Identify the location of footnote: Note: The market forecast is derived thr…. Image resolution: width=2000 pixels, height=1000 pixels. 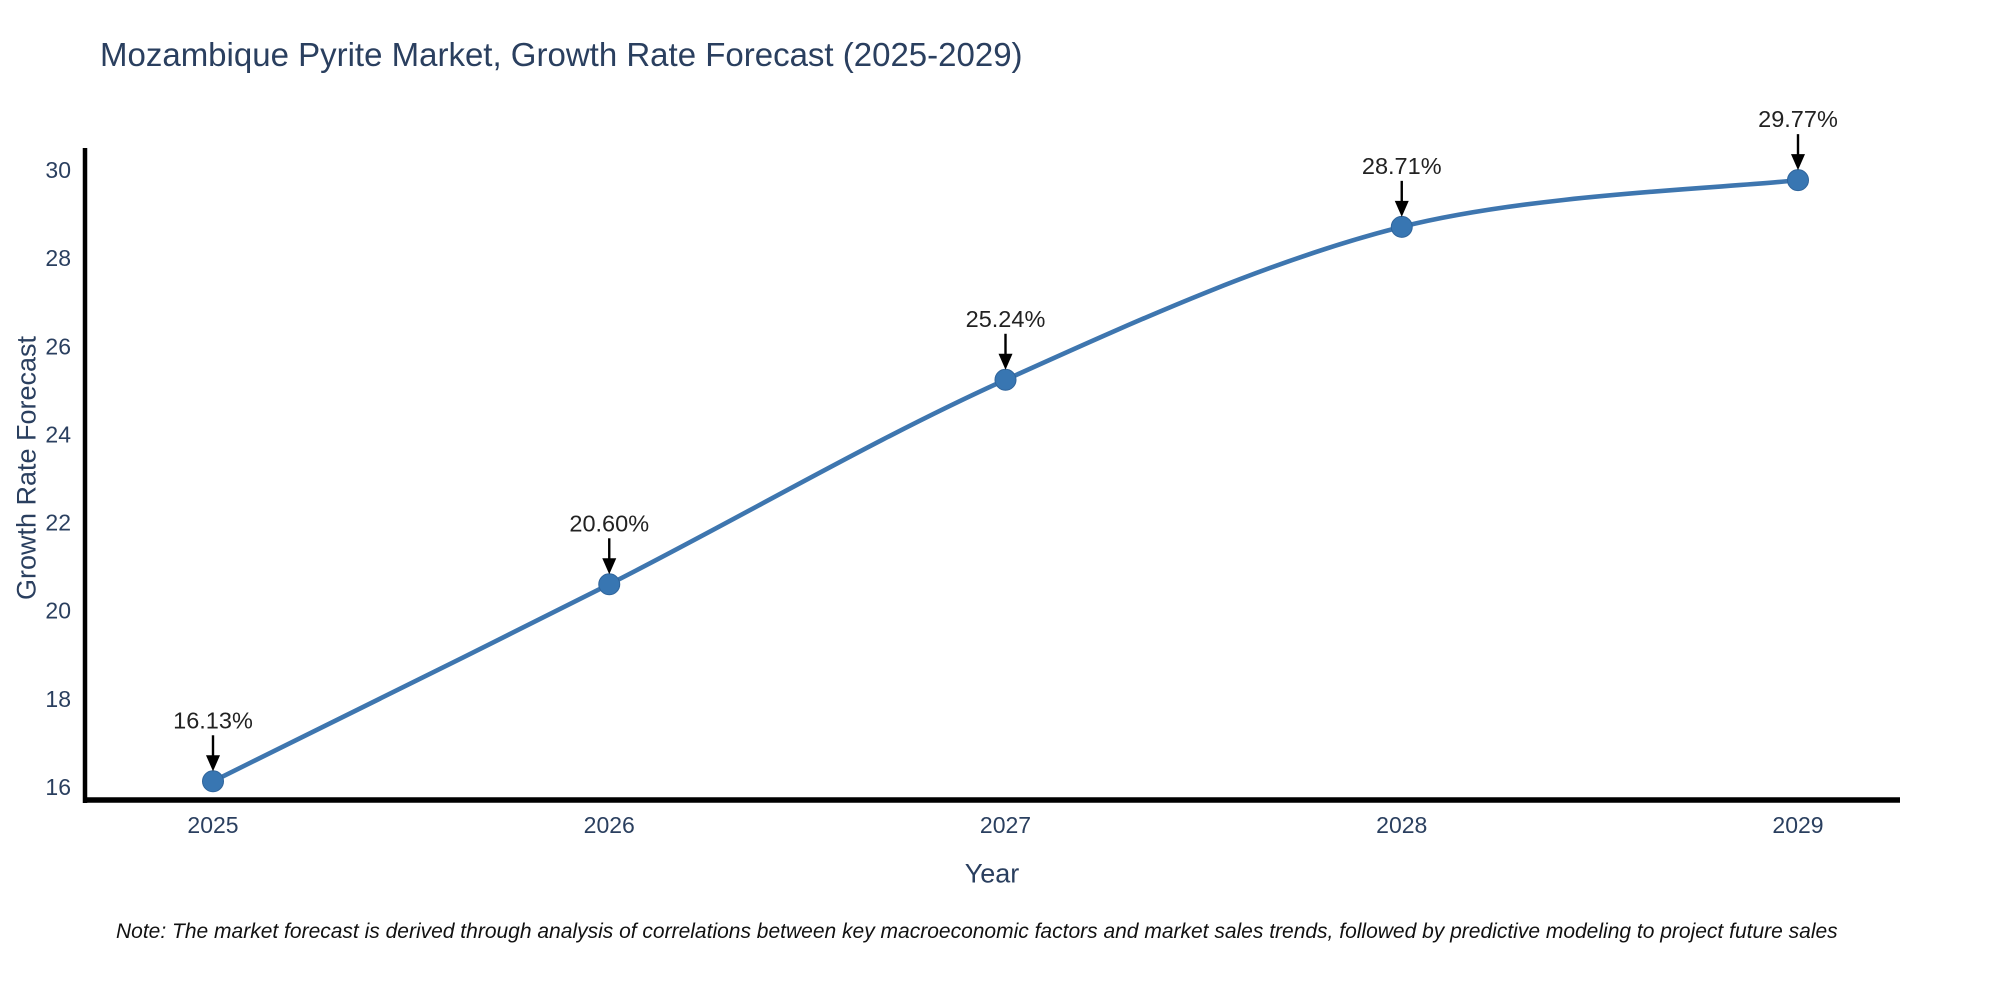
(977, 931).